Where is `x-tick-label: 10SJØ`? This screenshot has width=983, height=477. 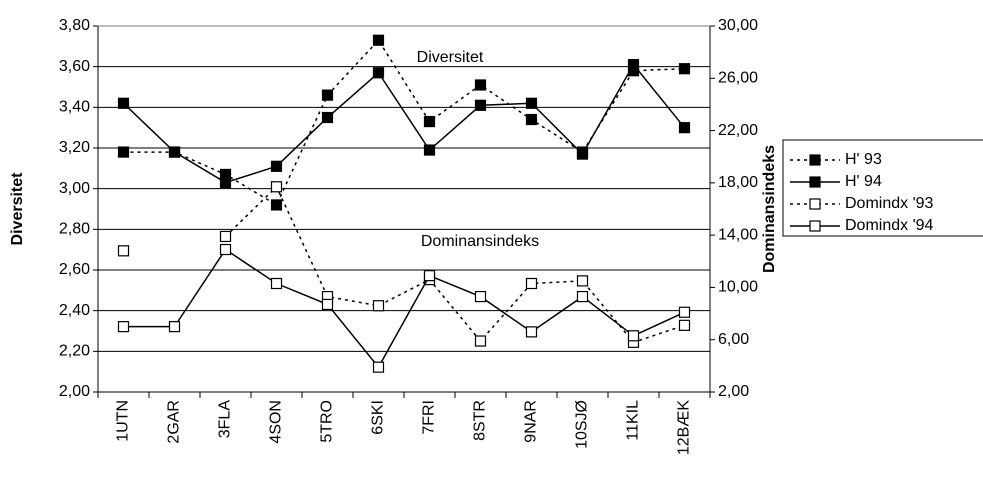
x-tick-label: 10SJØ is located at coordinates (582, 424).